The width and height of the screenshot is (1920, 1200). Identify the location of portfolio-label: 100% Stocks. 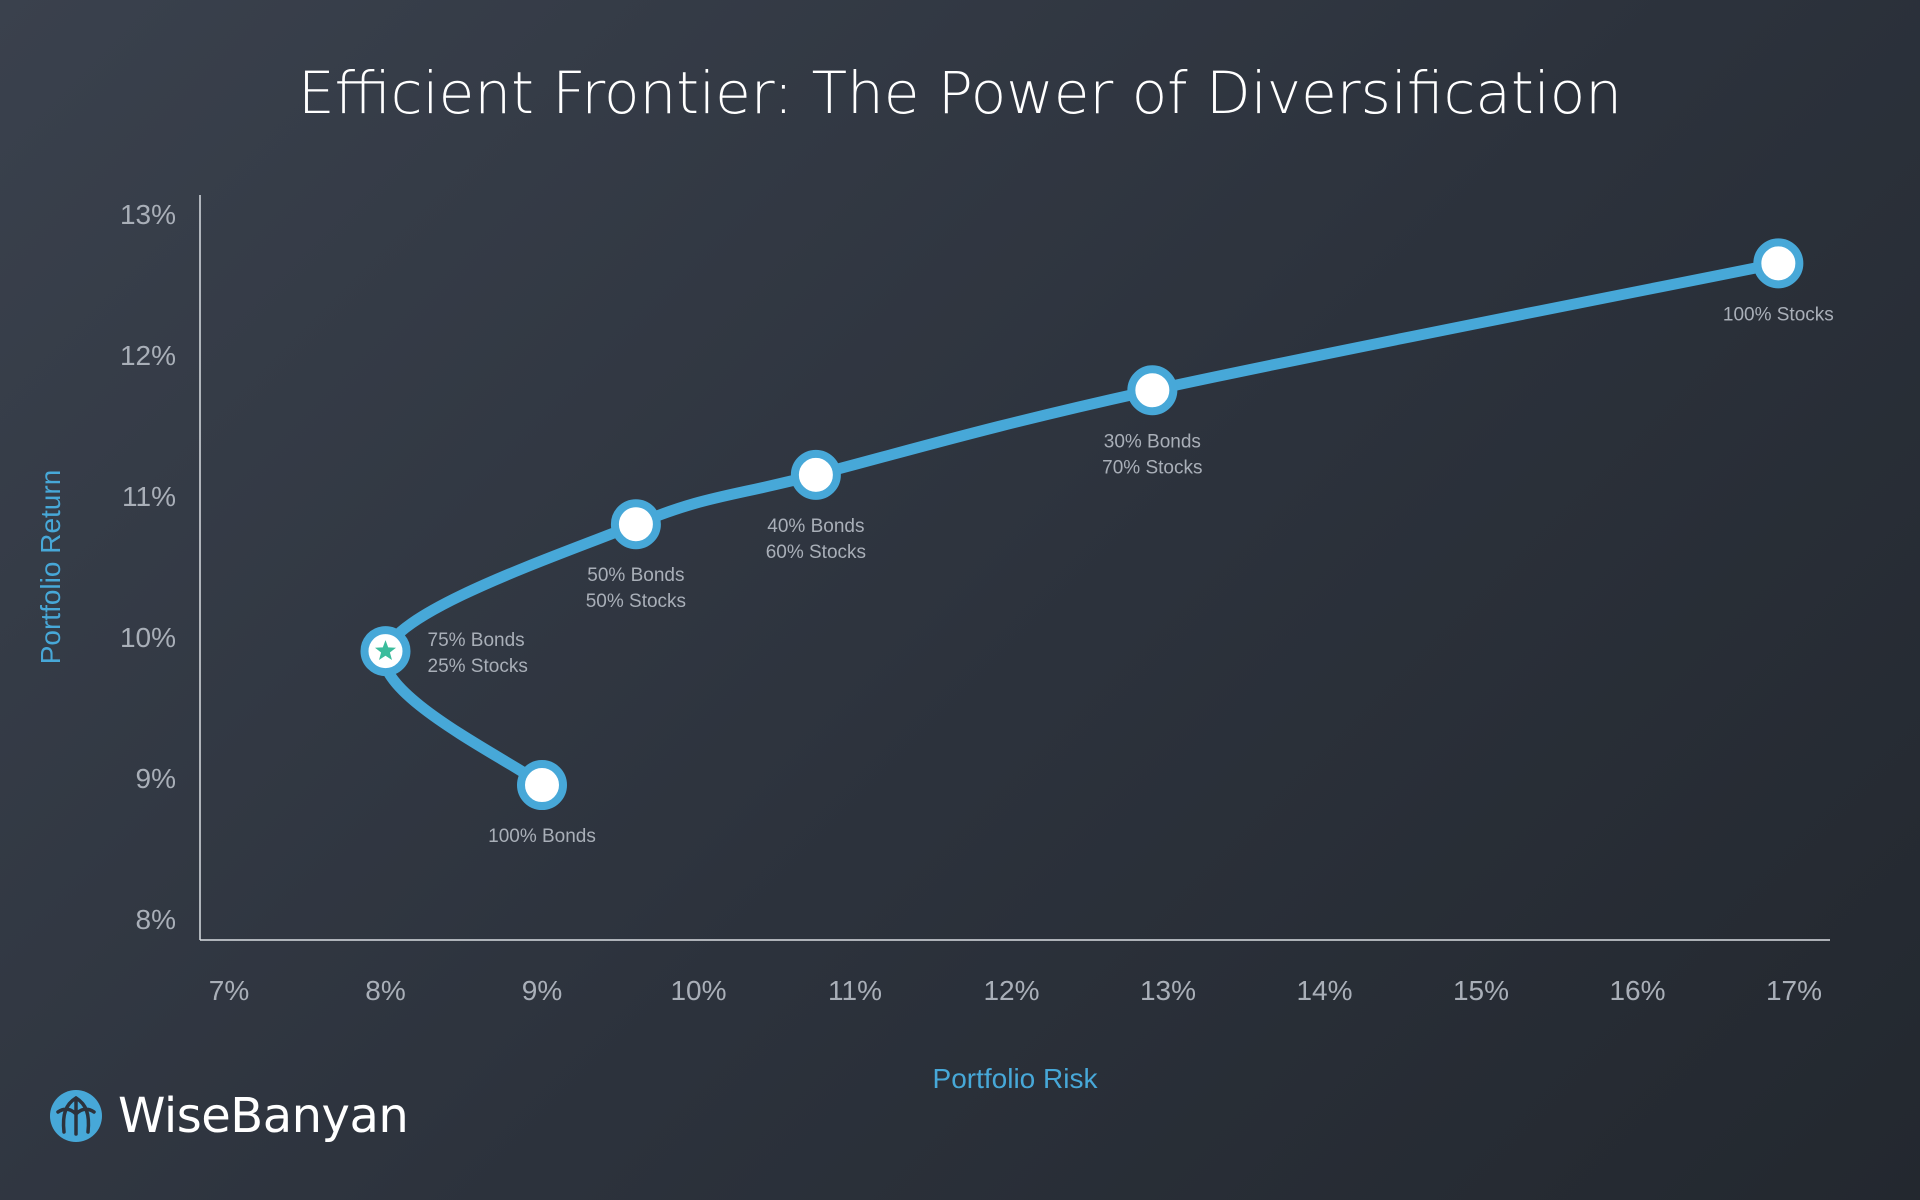
(1778, 314).